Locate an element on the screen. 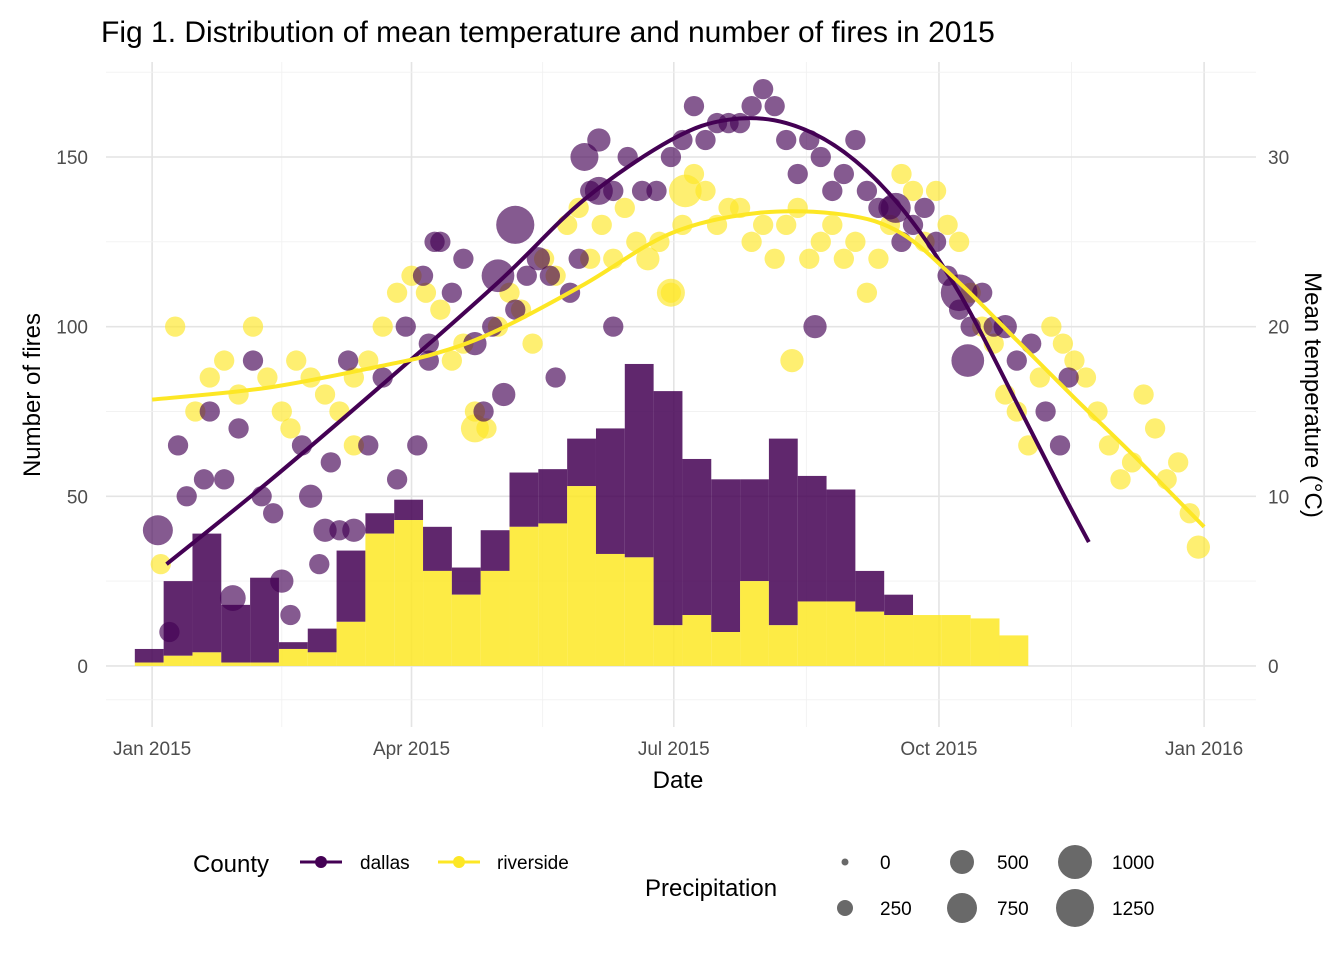 The image size is (1344, 960). y2-tick-label: 20 is located at coordinates (1278, 328).